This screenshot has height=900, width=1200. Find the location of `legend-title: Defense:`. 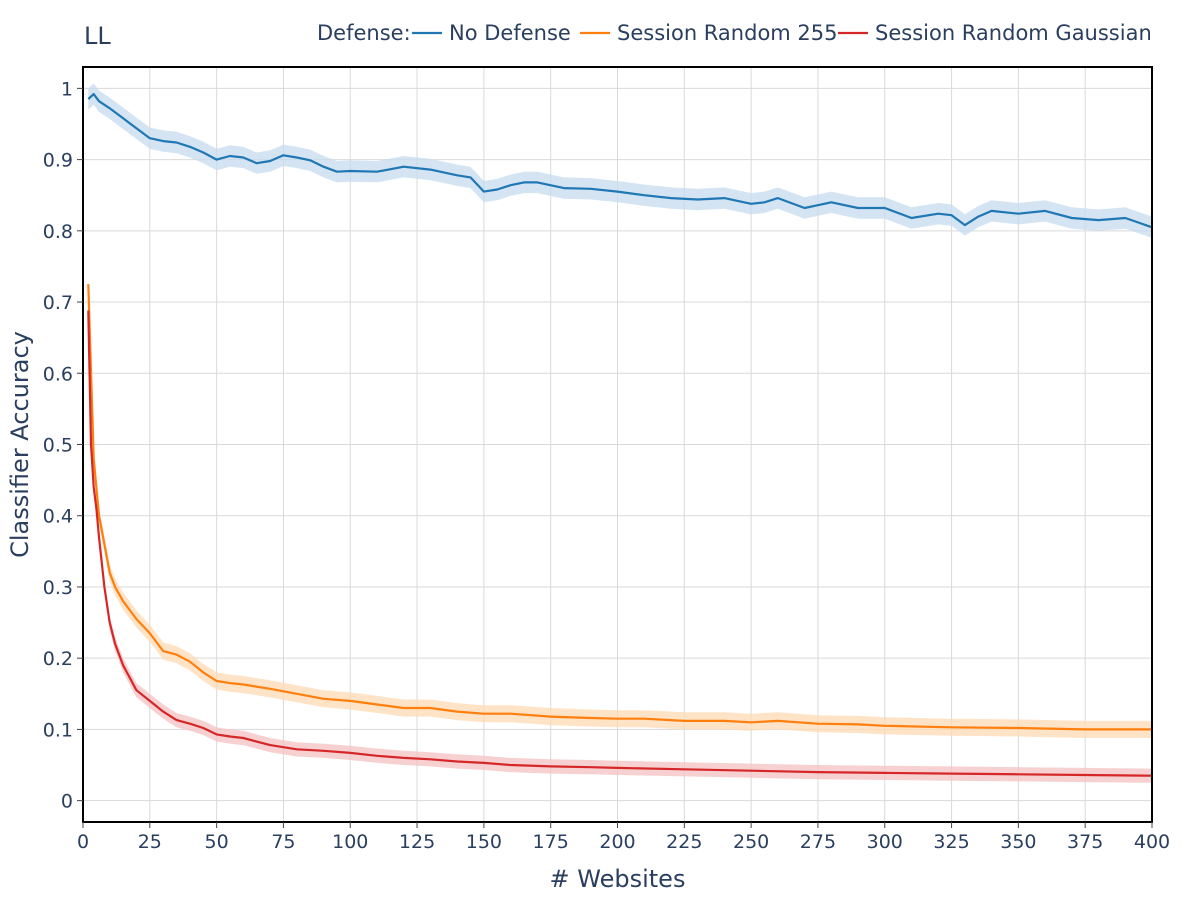

legend-title: Defense: is located at coordinates (364, 33).